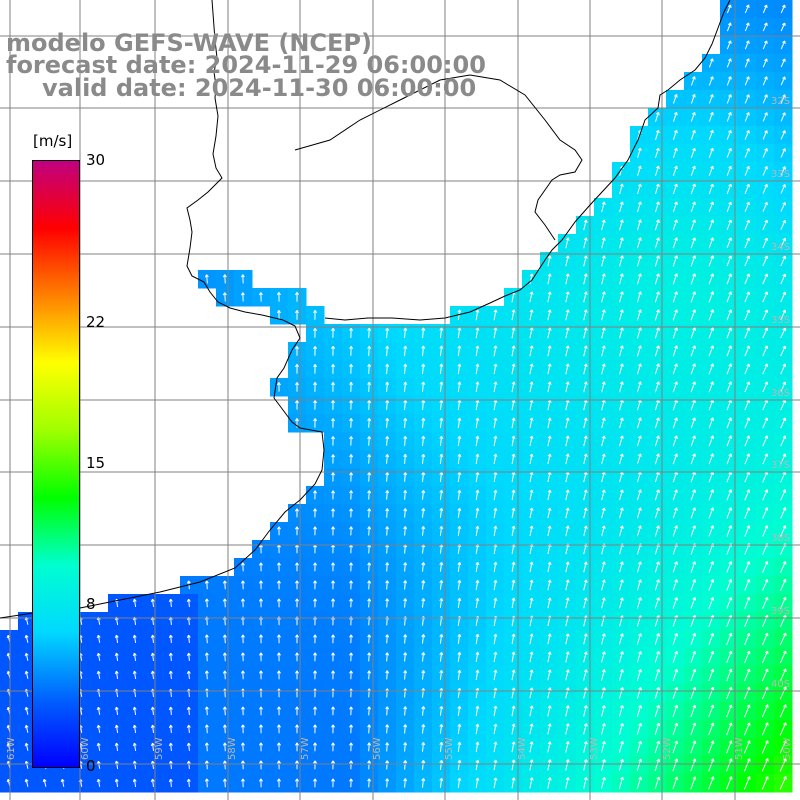 The image size is (800, 800). I want to click on longitude-label: 57W, so click(305, 748).